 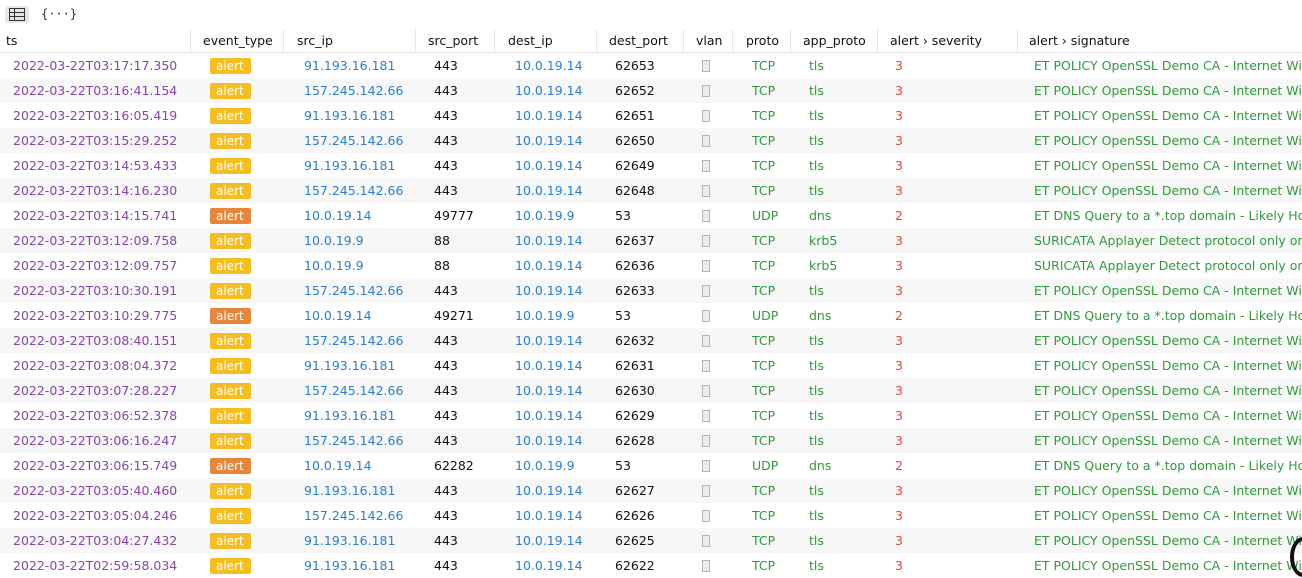 What do you see at coordinates (711, 40) in the screenshot?
I see `column-header-vlan: vlan` at bounding box center [711, 40].